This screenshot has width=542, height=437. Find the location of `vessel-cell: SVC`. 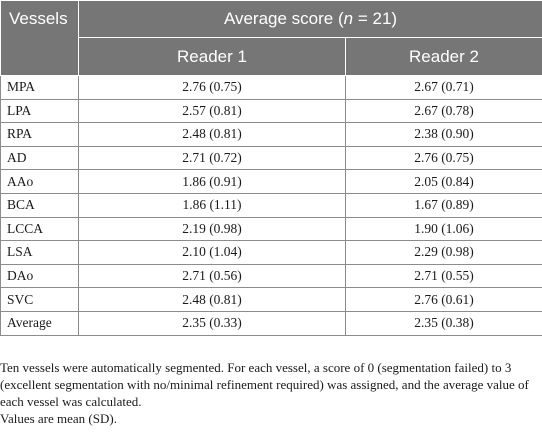

vessel-cell: SVC is located at coordinates (39, 299).